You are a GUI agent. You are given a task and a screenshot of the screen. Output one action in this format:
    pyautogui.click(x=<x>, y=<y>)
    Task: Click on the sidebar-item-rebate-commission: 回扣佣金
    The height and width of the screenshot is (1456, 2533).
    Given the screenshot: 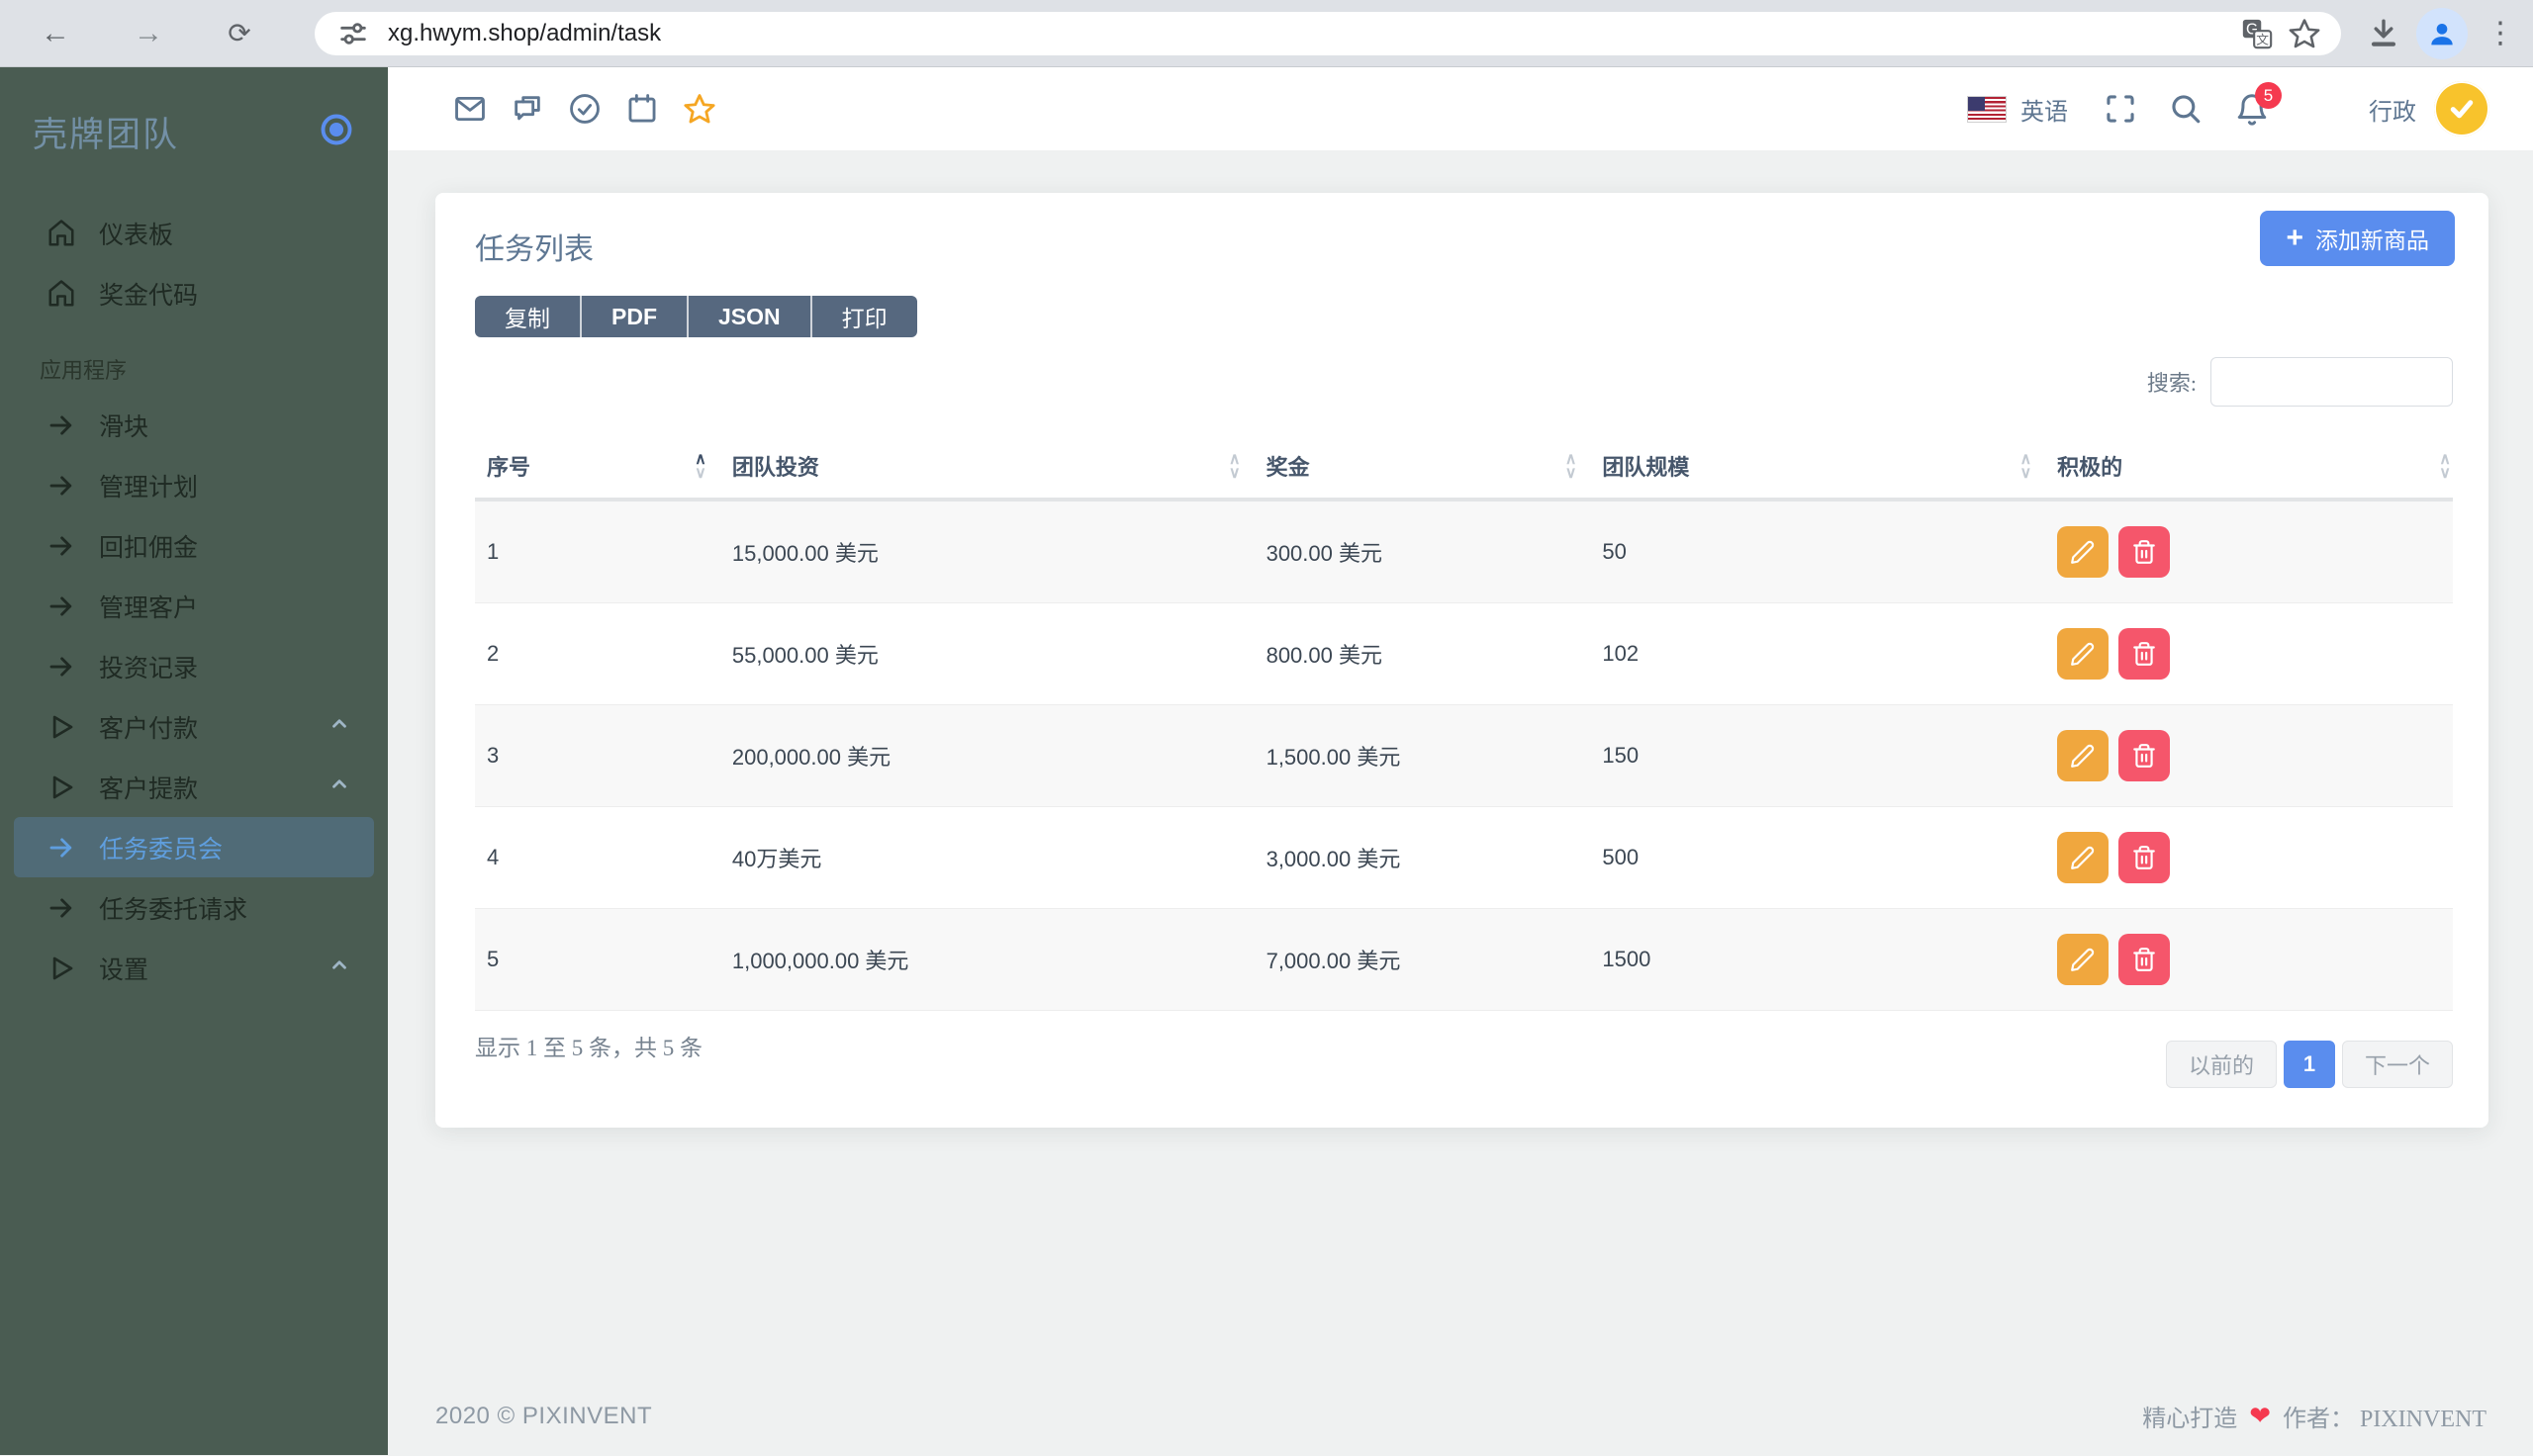 What is the action you would take?
    pyautogui.click(x=194, y=545)
    